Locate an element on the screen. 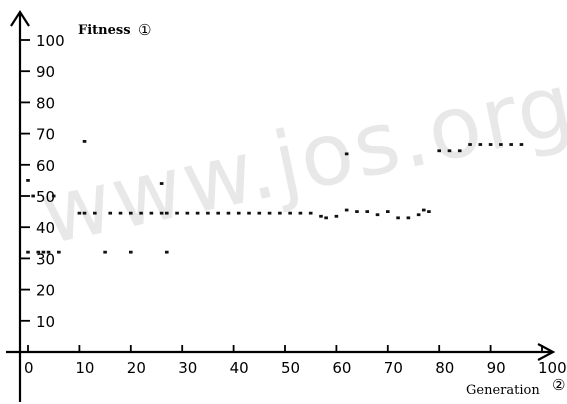 The width and height of the screenshot is (567, 404). x-axis-arrow-icon is located at coordinates (546, 352).